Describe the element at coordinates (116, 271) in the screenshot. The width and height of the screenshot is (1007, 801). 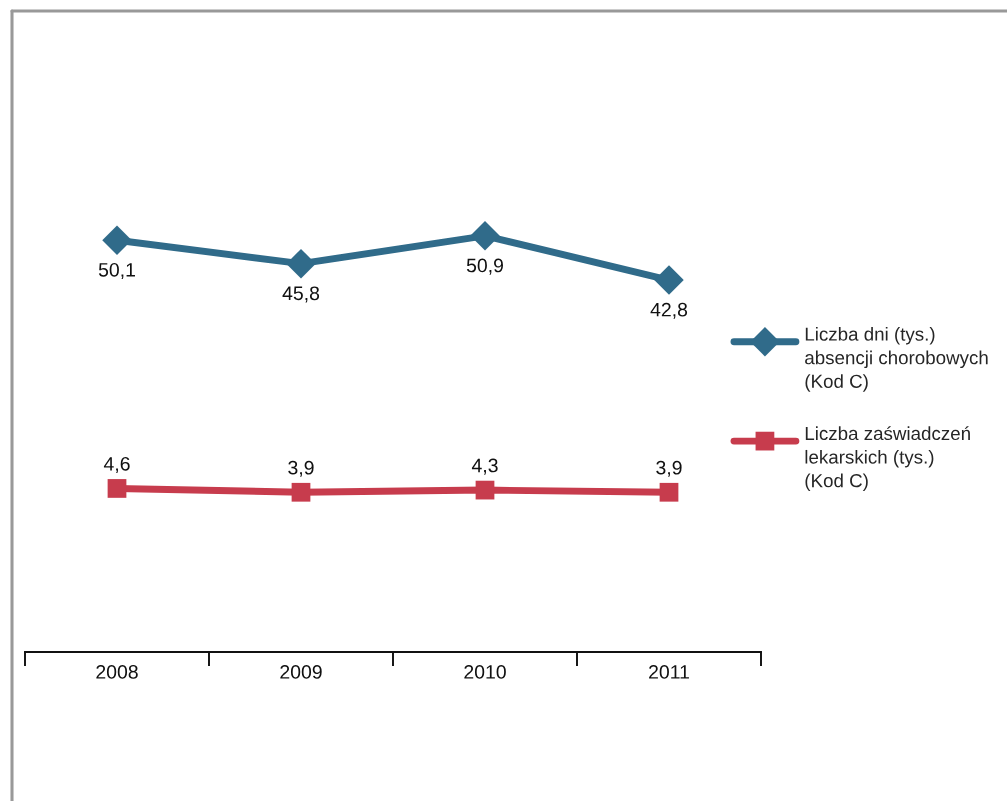
I see `data-label: 50,1` at that location.